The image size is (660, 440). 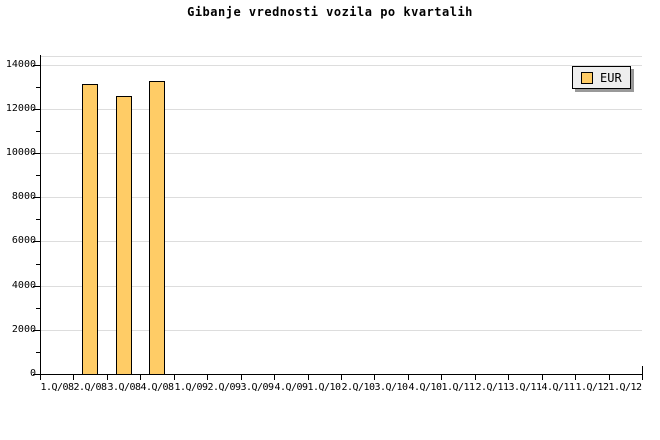 What do you see at coordinates (525, 387) in the screenshot?
I see `x-tick-label: 3.Q/11` at bounding box center [525, 387].